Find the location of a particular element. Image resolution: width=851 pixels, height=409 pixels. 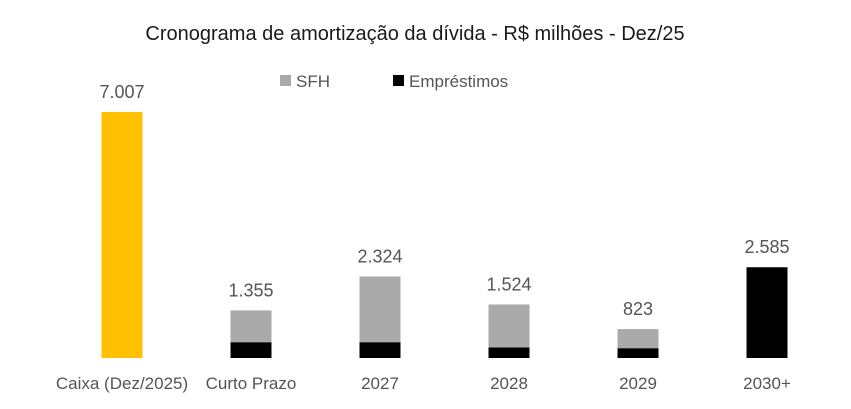

value-label-curto-prazo: 1.355 is located at coordinates (250, 290).